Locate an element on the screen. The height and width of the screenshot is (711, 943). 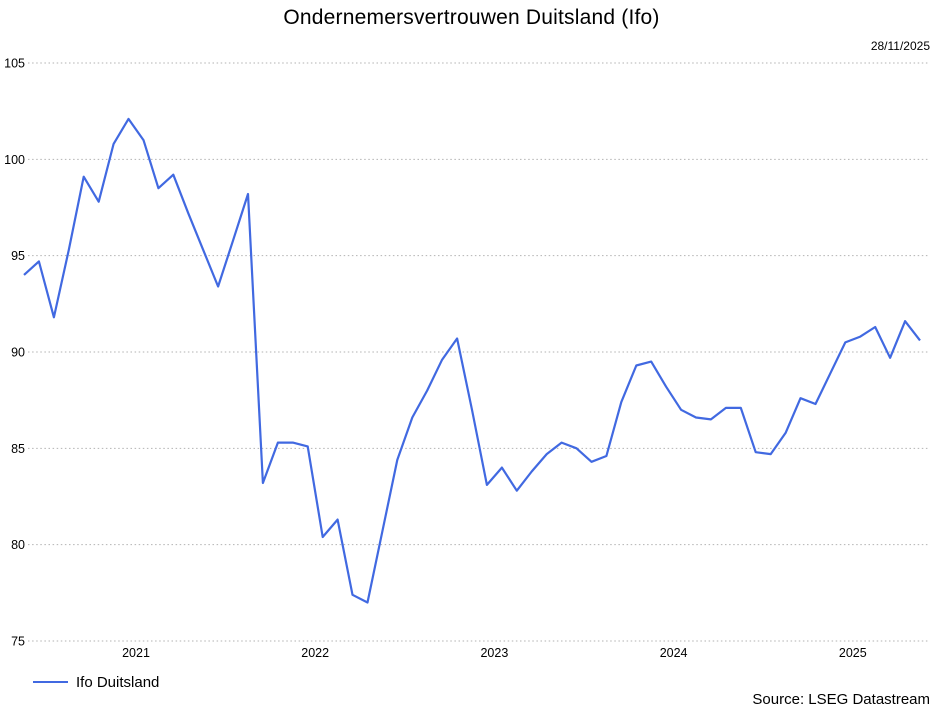
x-axis-label: 2025 is located at coordinates (853, 653).